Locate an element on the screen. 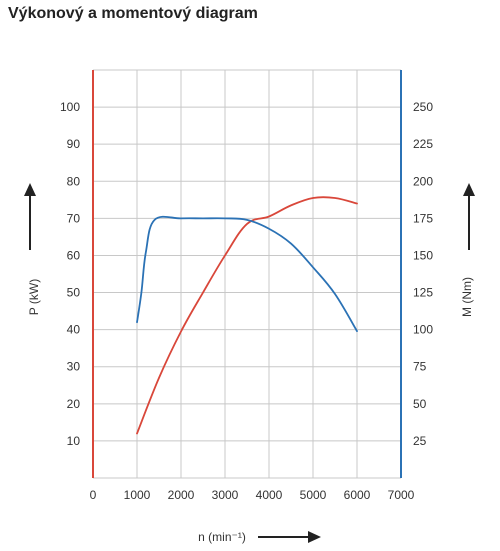 The image size is (500, 551). right-arrow-icon-bottom is located at coordinates (289, 537).